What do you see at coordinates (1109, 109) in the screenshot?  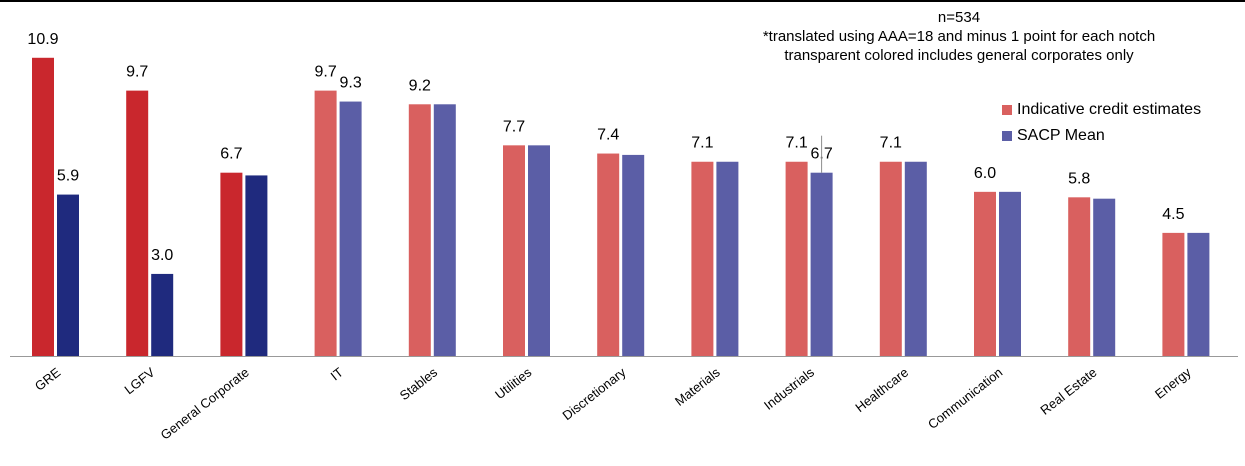 I see `legend-label-credit-estimates: Indicative credit estimates` at bounding box center [1109, 109].